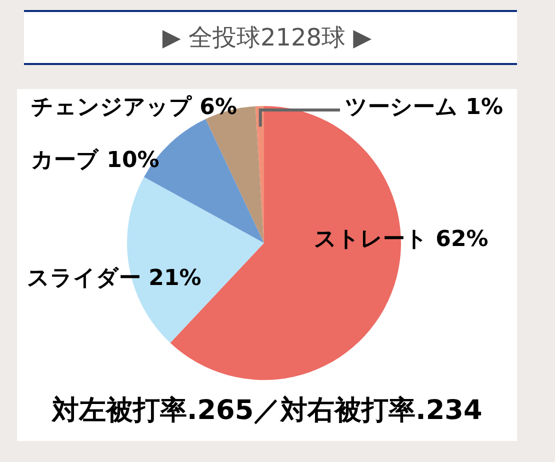  I want to click on slice-label: スライダー 21%, so click(114, 278).